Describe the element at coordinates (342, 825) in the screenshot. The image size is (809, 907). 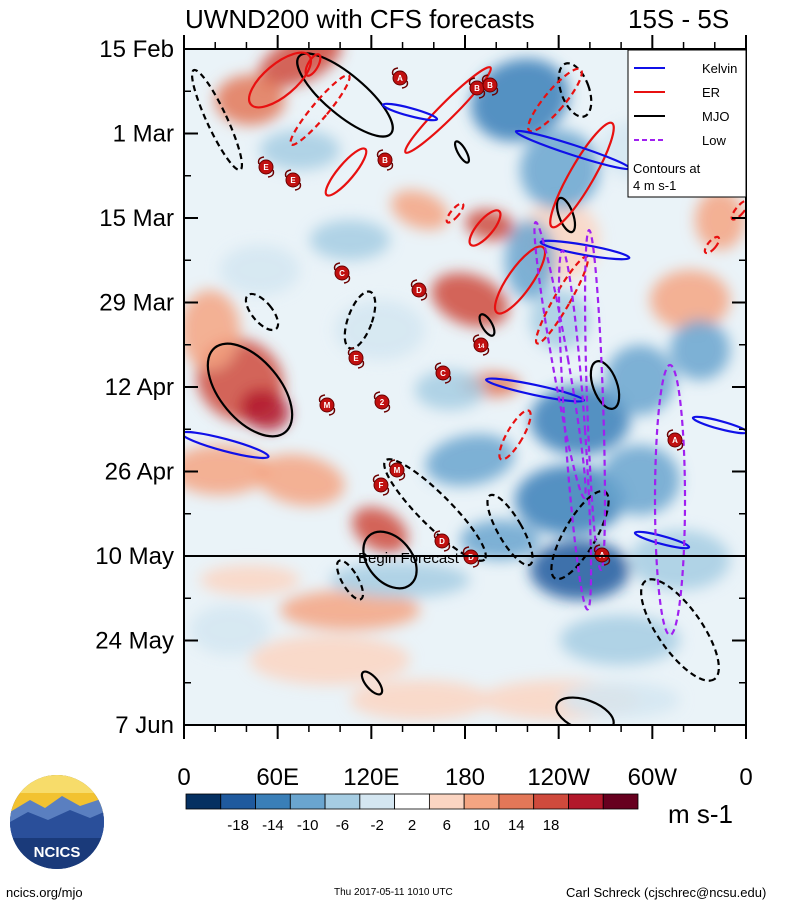
I see `colorbar-tick-label: -6` at that location.